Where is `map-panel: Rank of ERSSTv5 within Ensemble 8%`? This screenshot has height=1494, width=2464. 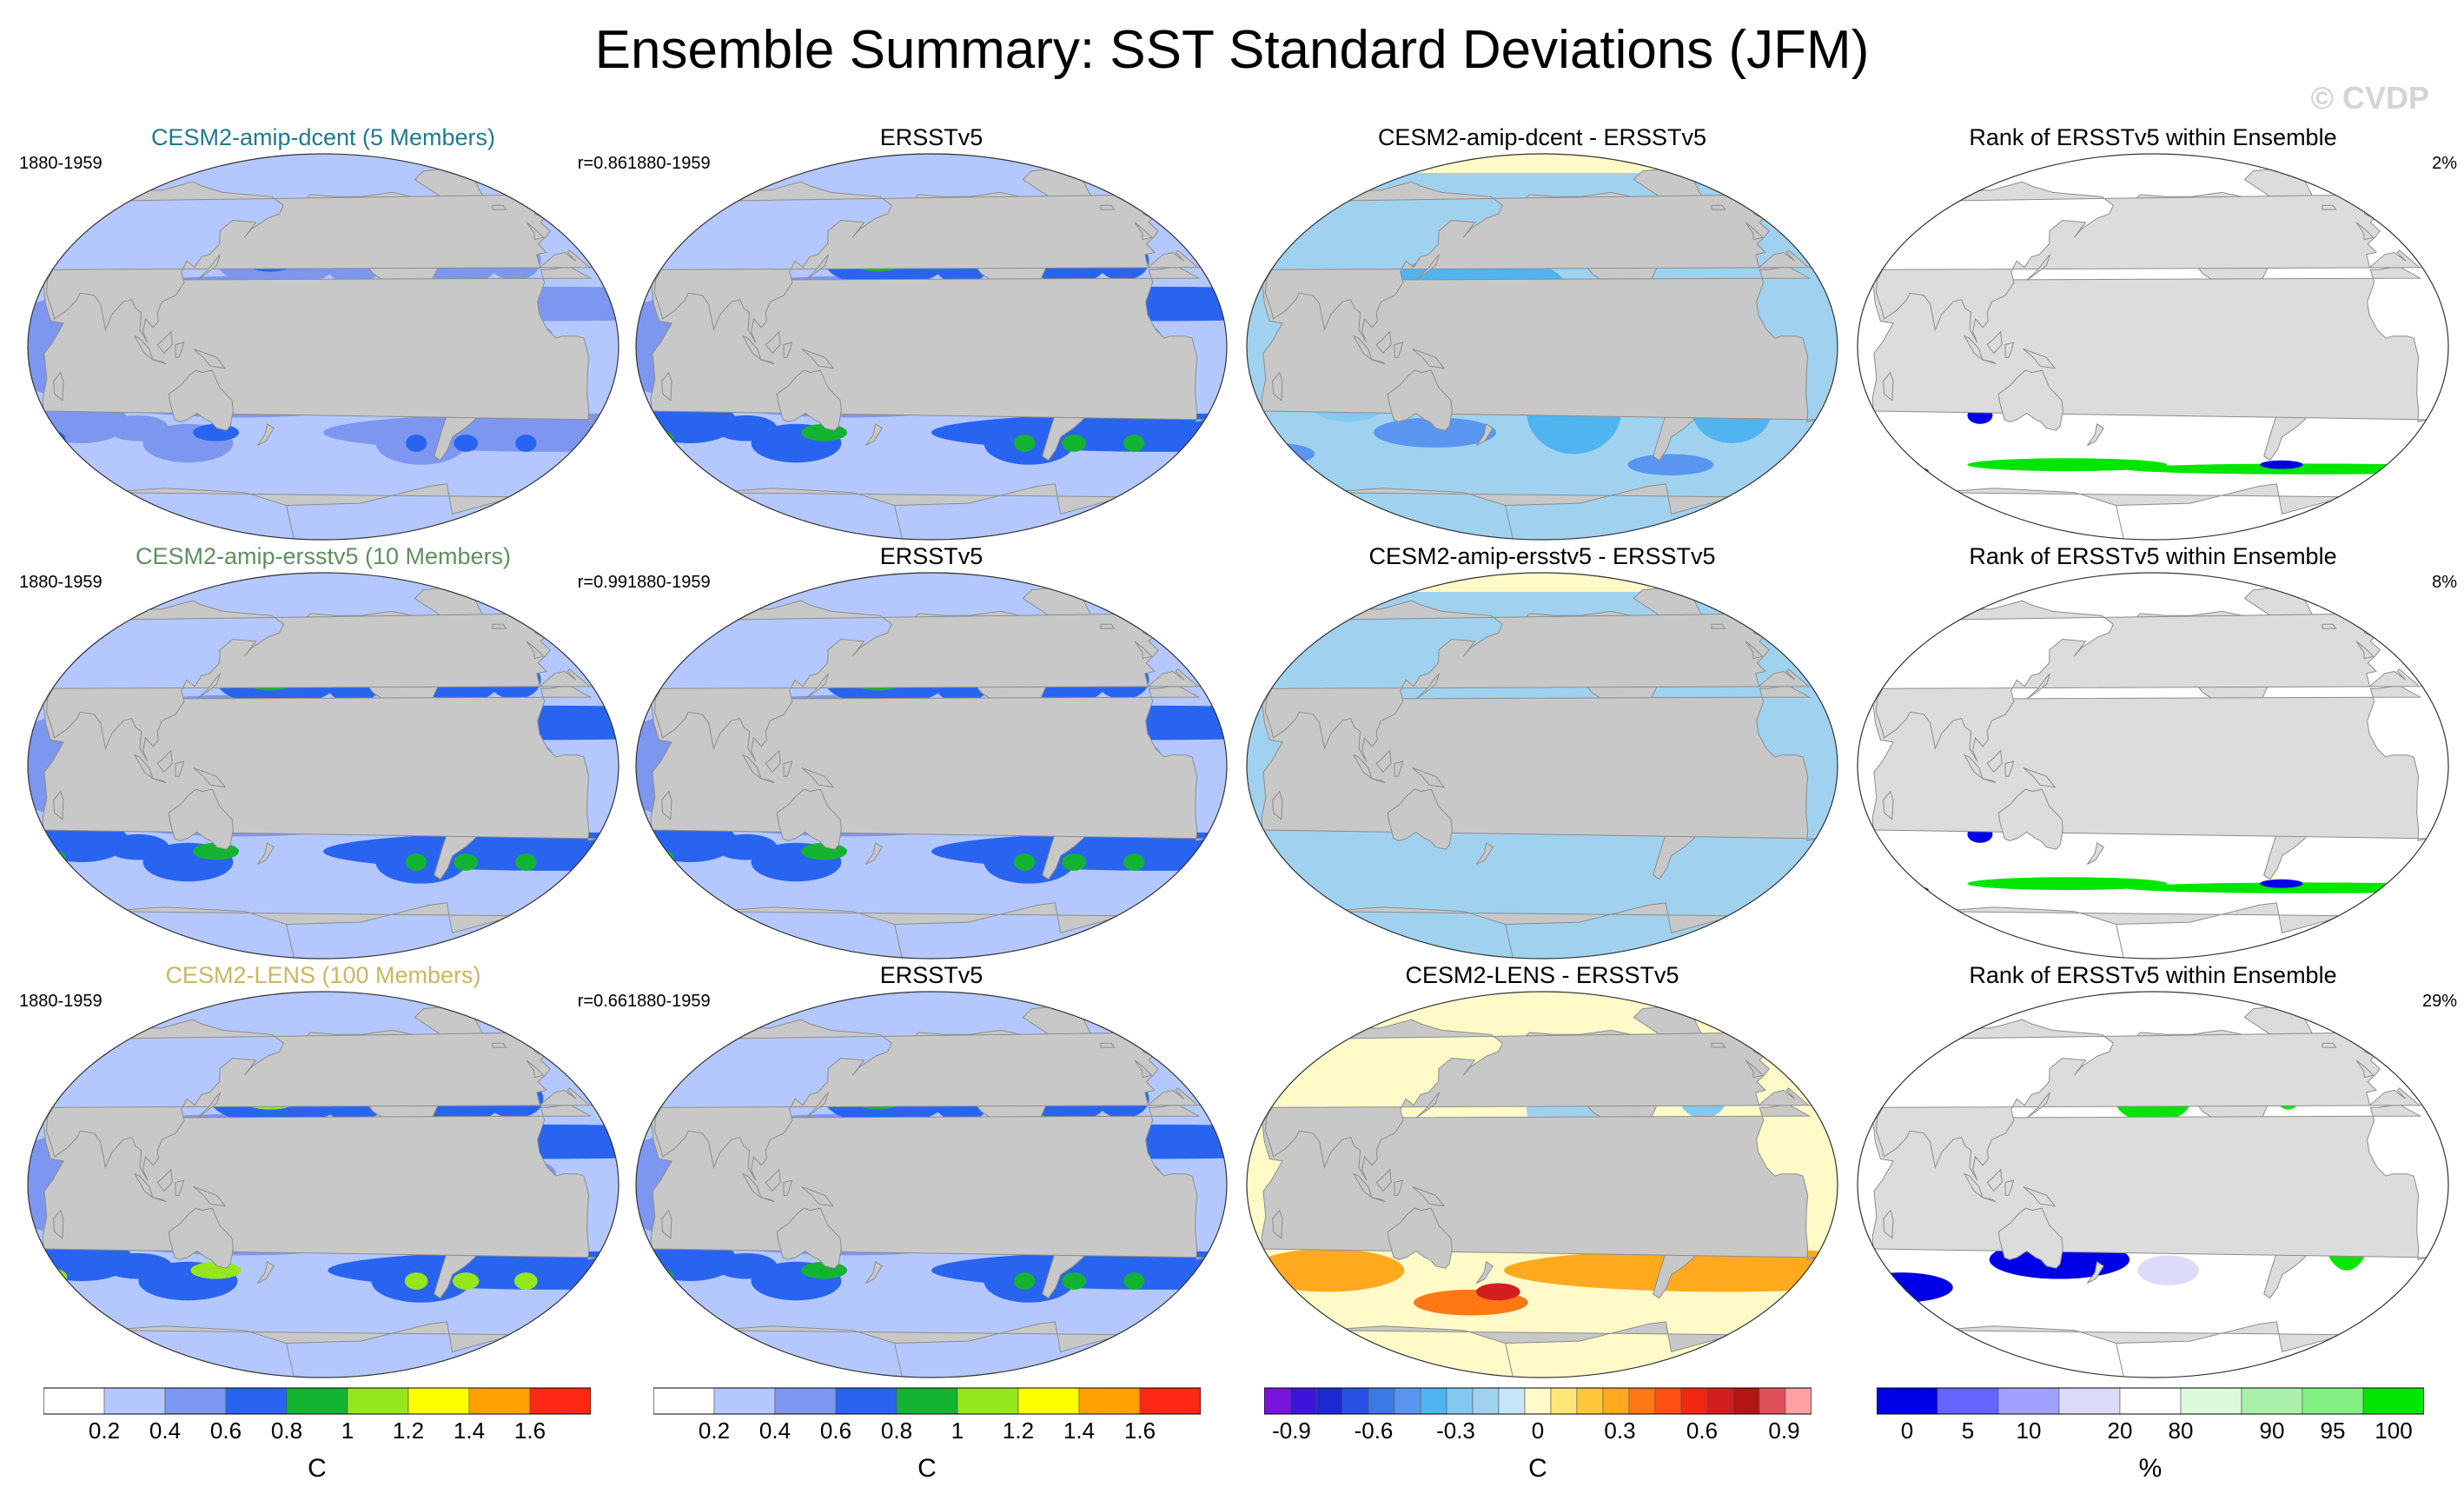 map-panel: Rank of ERSSTv5 within Ensemble 8% is located at coordinates (2153, 754).